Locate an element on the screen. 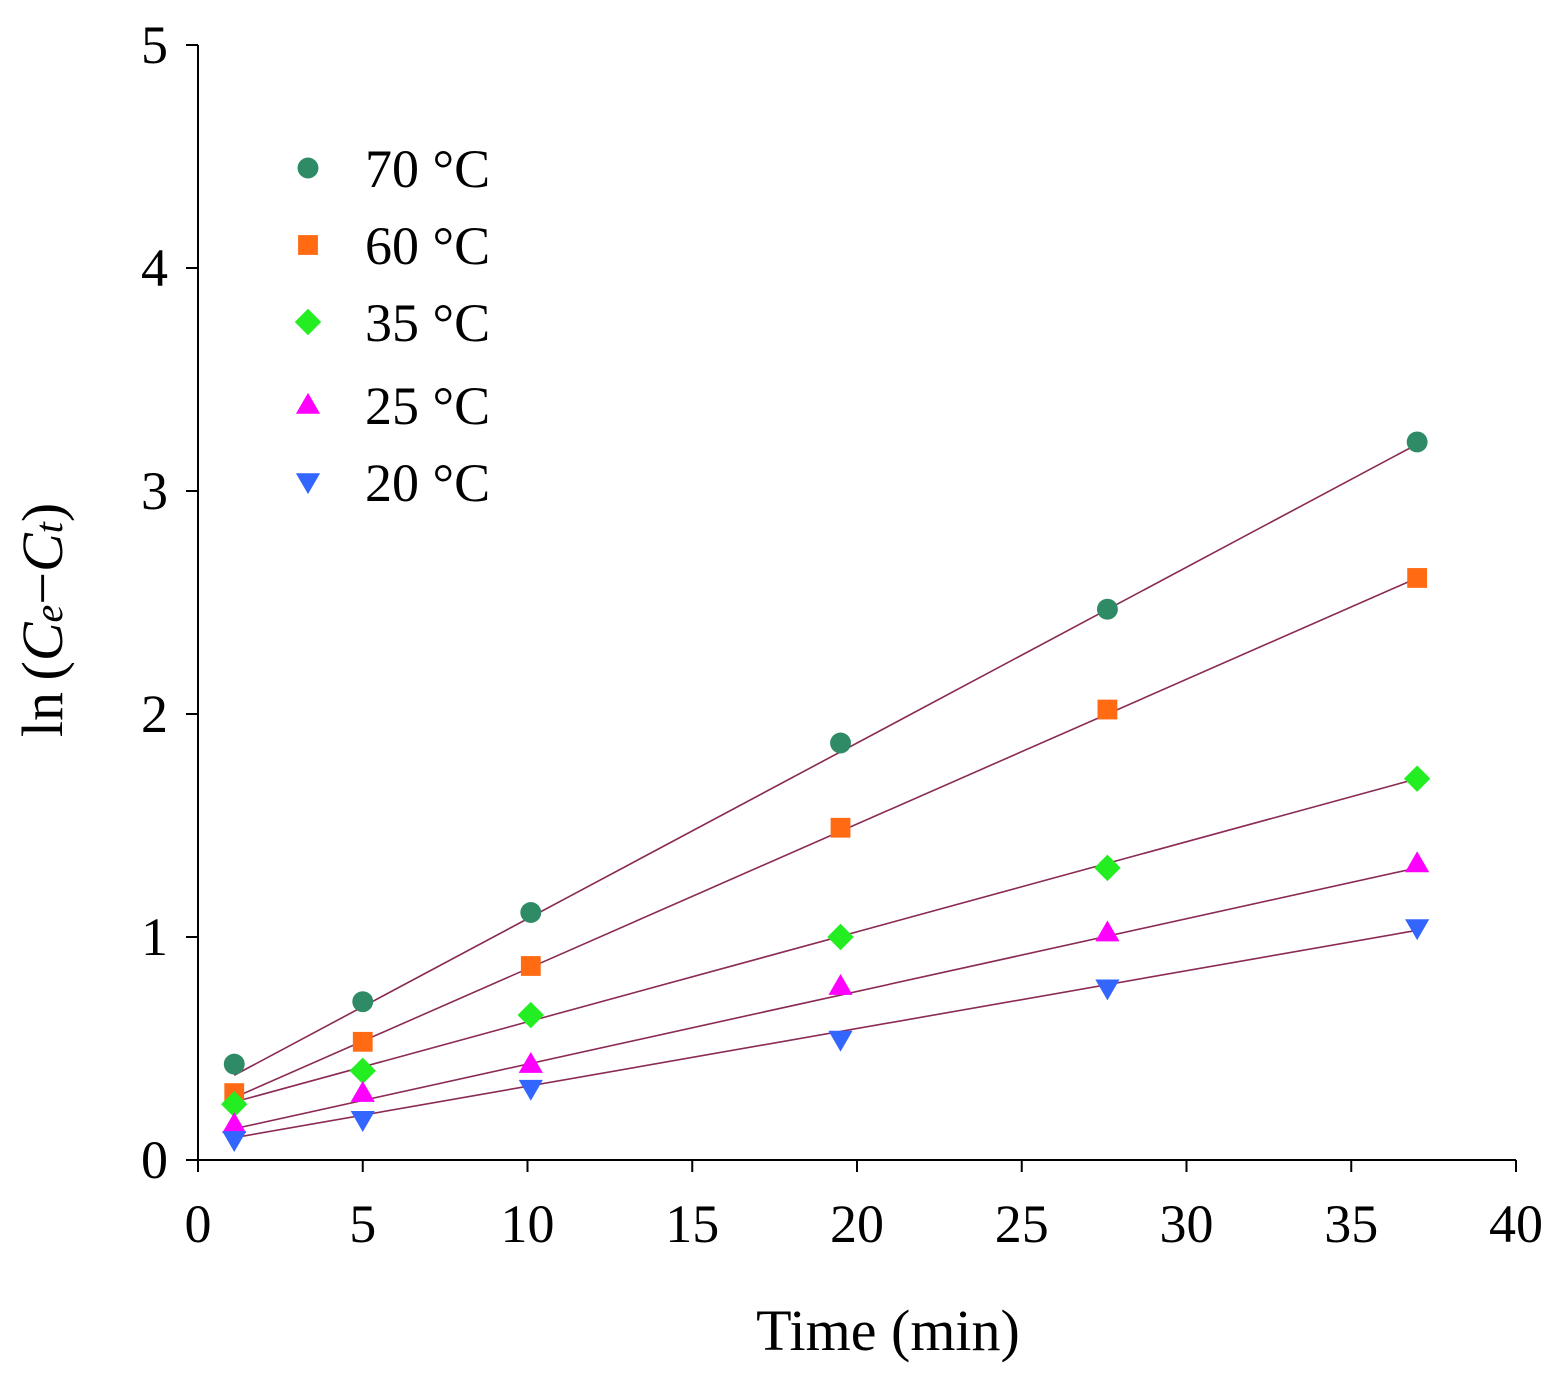 The height and width of the screenshot is (1386, 1562). x-tick-label: 25 is located at coordinates (1022, 1224).